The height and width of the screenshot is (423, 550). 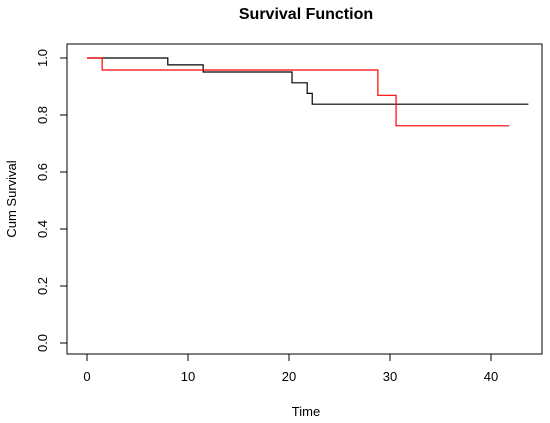 I want to click on x-axis: 0 10 20 30 40, so click(x=290, y=368).